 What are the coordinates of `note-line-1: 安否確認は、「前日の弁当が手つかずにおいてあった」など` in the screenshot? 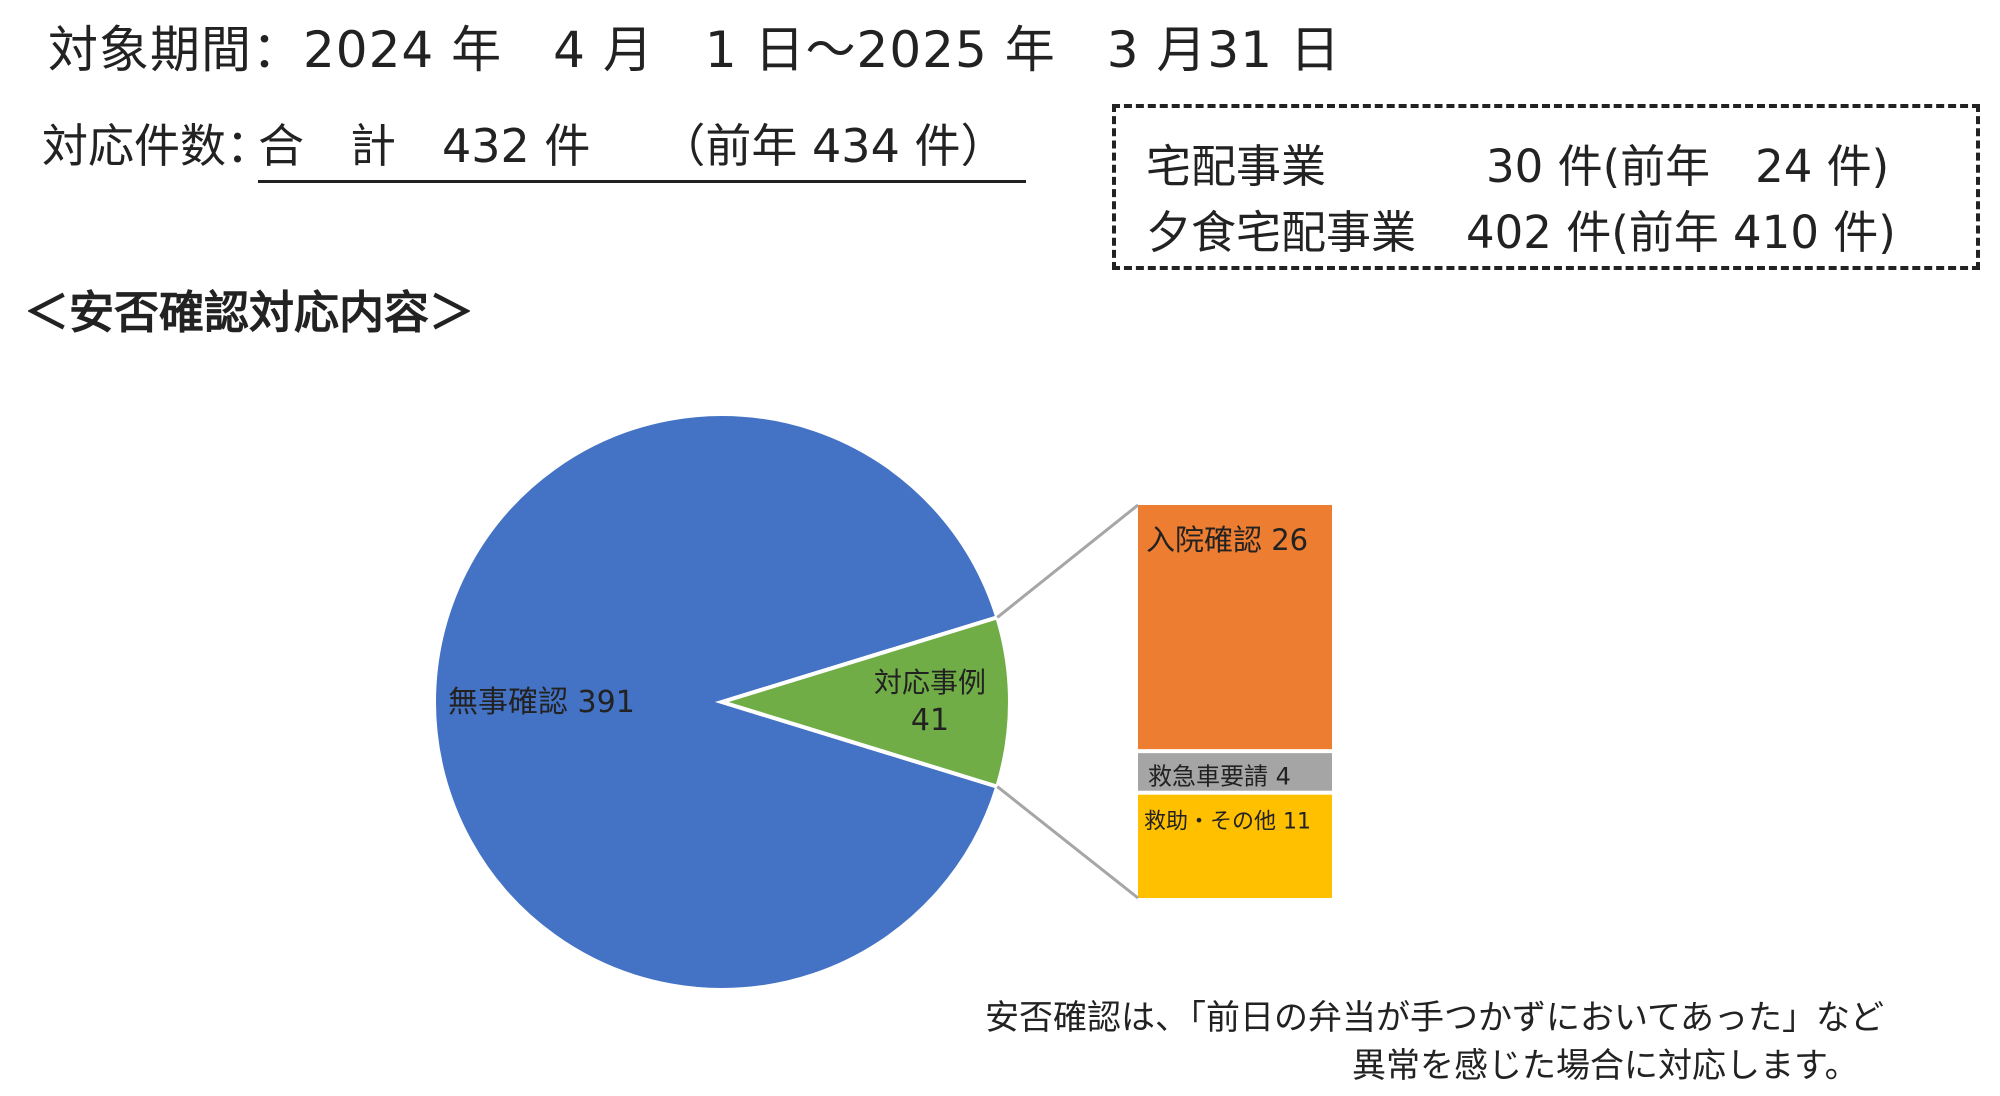 It's located at (1434, 1018).